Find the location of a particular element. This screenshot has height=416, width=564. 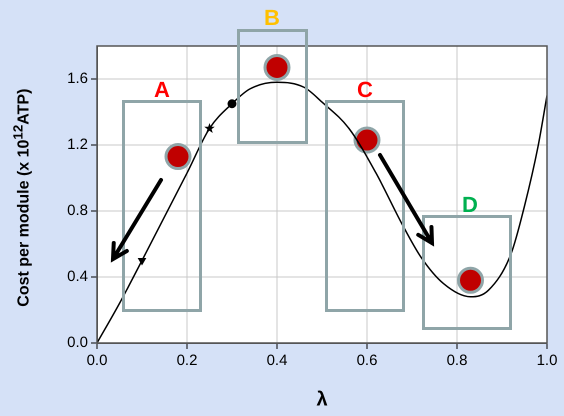

y-tick-label: 0.8 is located at coordinates (77, 211).